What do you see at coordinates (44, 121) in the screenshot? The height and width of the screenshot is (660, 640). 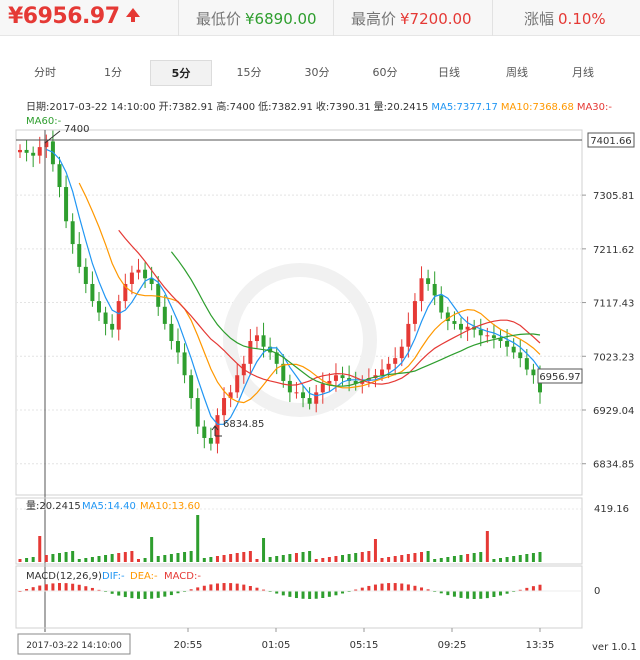 I see `info-ma60: MA60:-` at bounding box center [44, 121].